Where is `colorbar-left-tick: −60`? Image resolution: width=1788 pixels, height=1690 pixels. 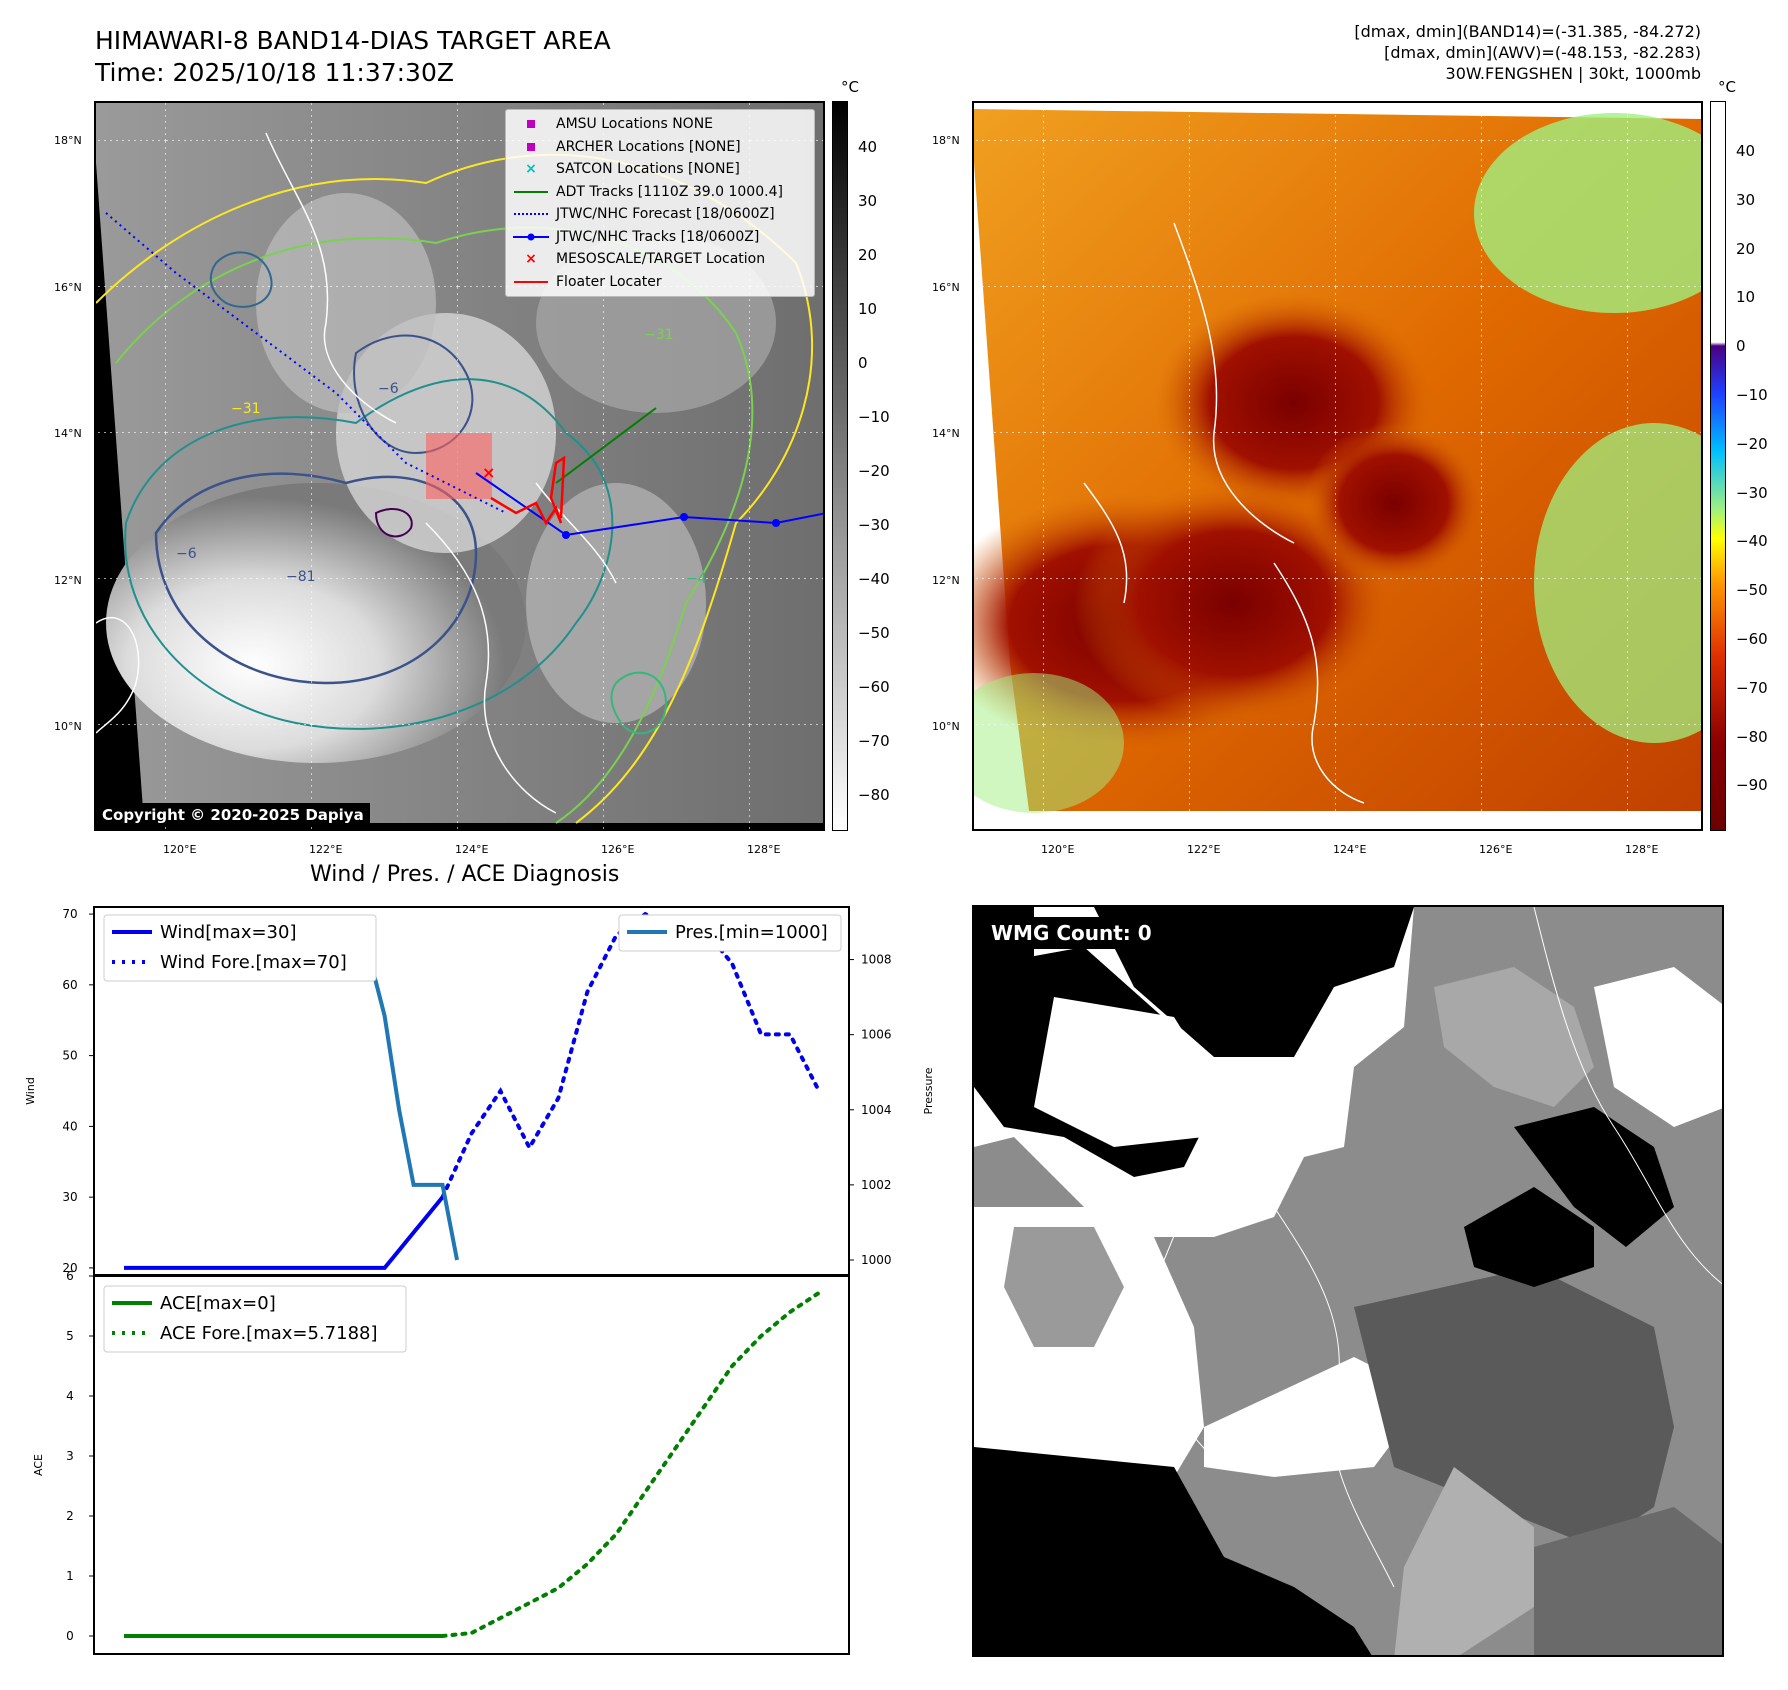 colorbar-left-tick: −60 is located at coordinates (874, 687).